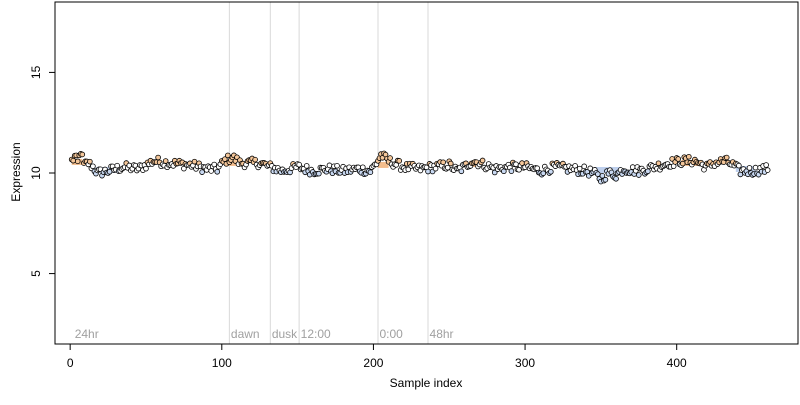 This screenshot has width=800, height=405. I want to click on x-tick-label: 0, so click(70, 363).